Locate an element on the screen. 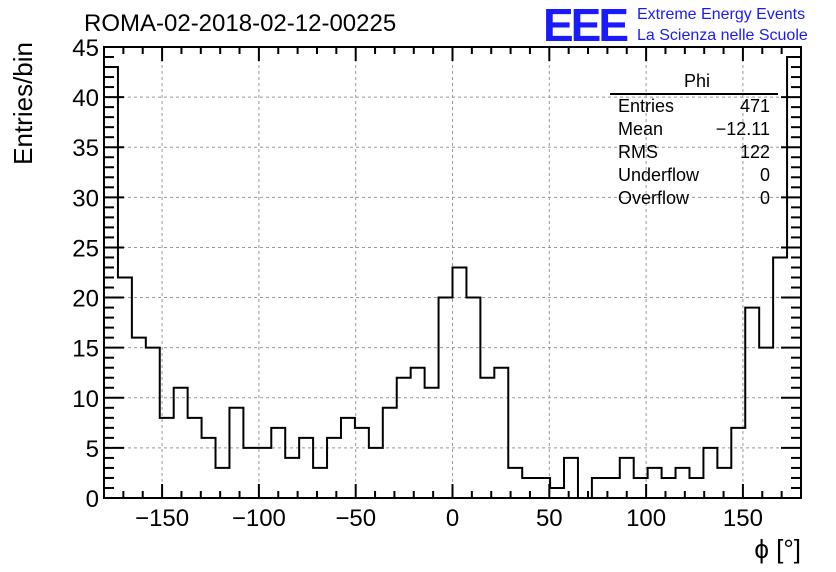 The image size is (836, 572). stats-title: Phi is located at coordinates (694, 82).